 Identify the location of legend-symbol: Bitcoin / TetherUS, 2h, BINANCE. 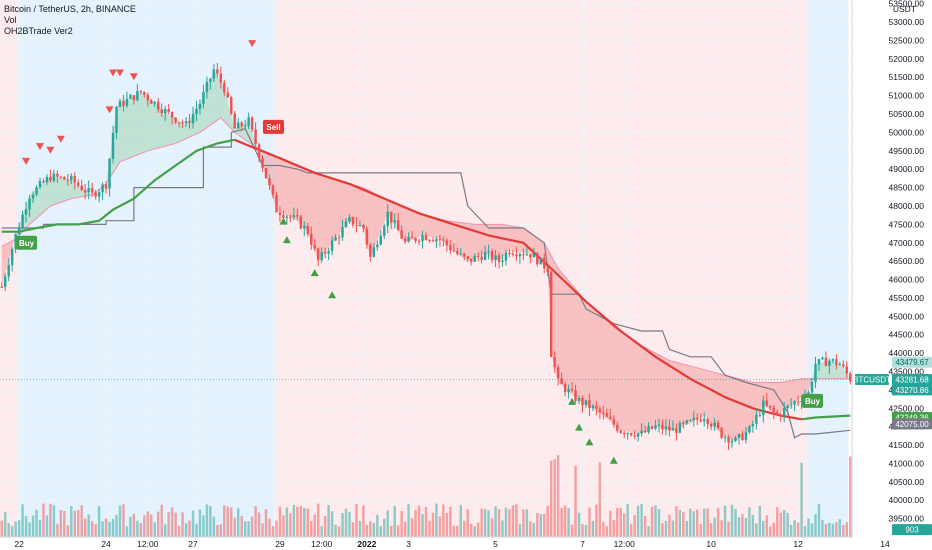
(70, 9).